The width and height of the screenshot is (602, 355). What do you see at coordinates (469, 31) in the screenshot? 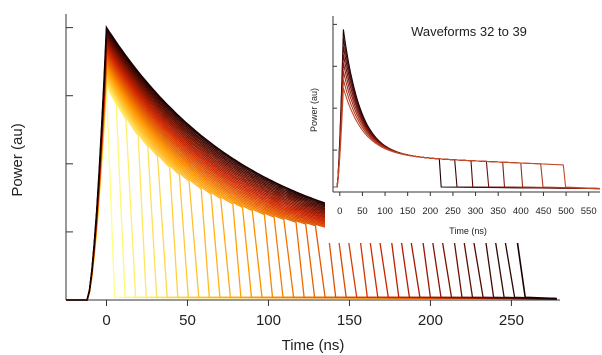
I see `inset-title: Waveforms 32 to 39` at bounding box center [469, 31].